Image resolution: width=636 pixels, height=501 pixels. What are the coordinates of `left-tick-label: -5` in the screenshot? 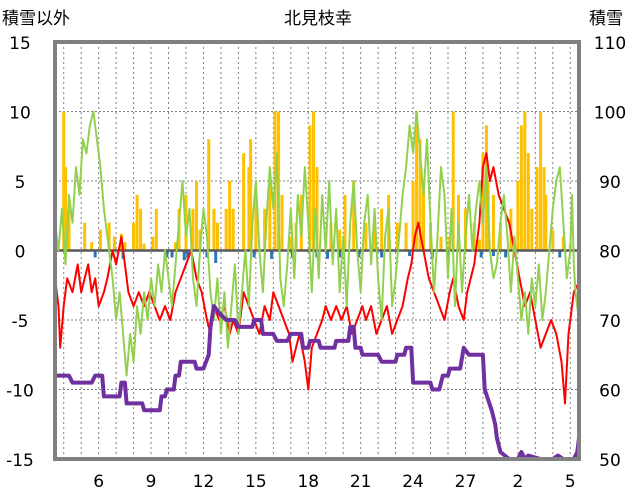 It's located at (20, 322).